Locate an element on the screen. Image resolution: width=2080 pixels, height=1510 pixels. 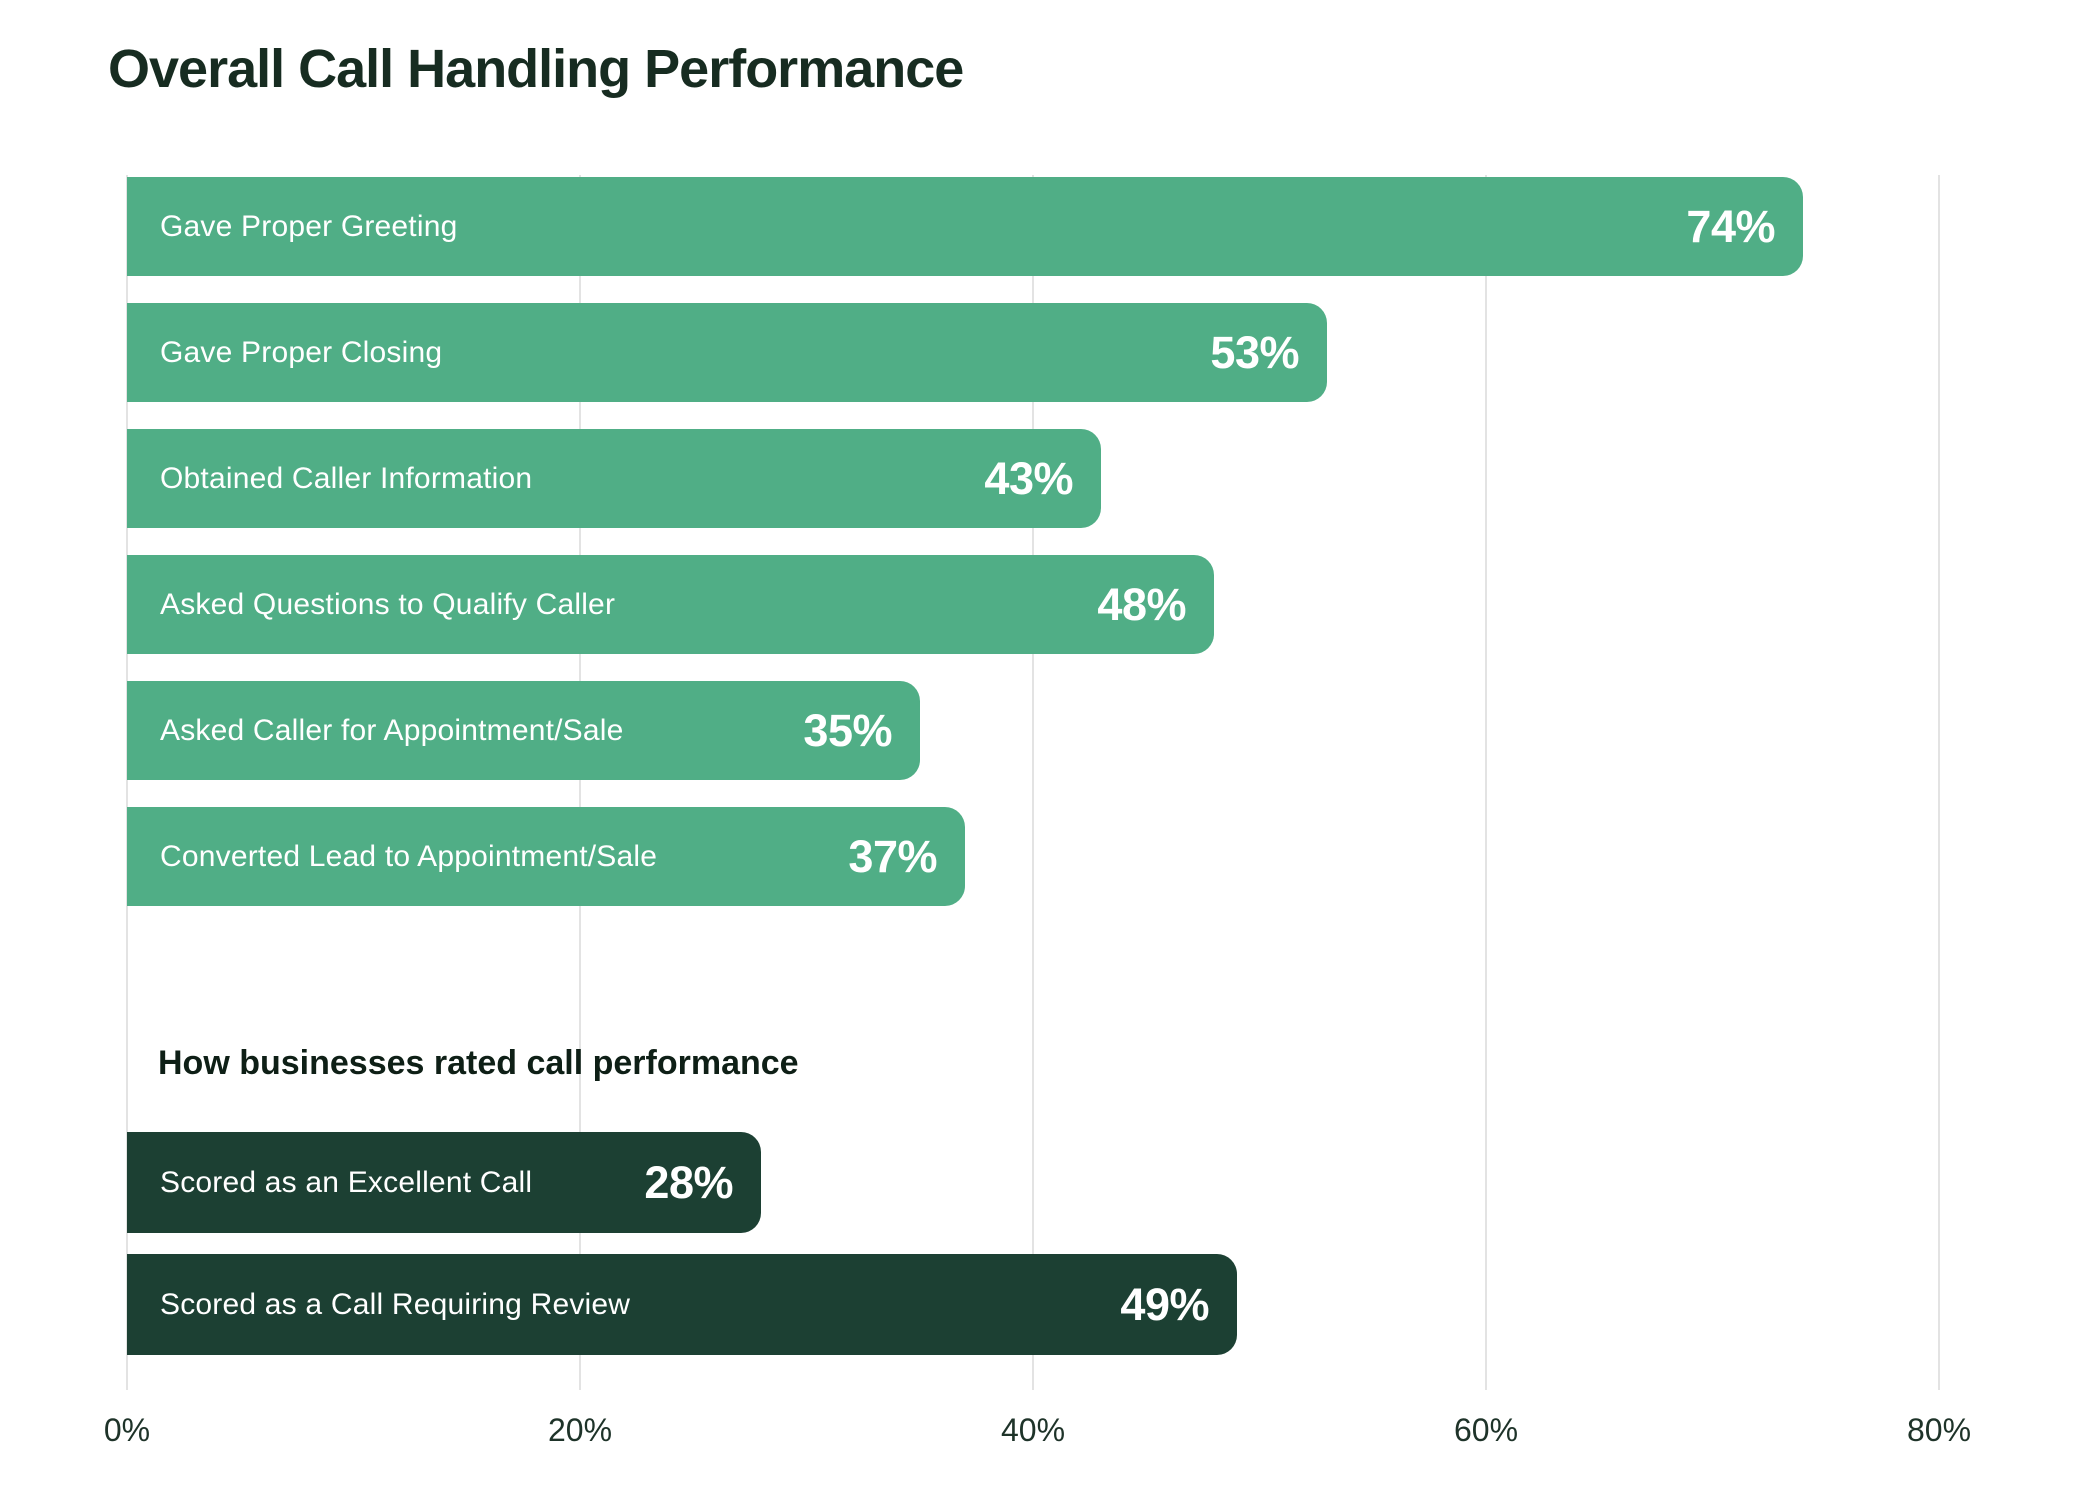
bar-label: Scored as an Excellent Call is located at coordinates (346, 1182).